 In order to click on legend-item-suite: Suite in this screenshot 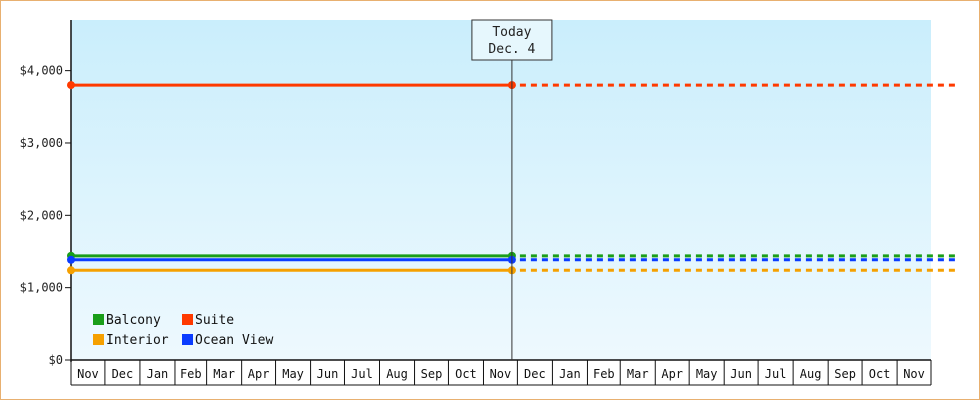, I will do `click(208, 320)`.